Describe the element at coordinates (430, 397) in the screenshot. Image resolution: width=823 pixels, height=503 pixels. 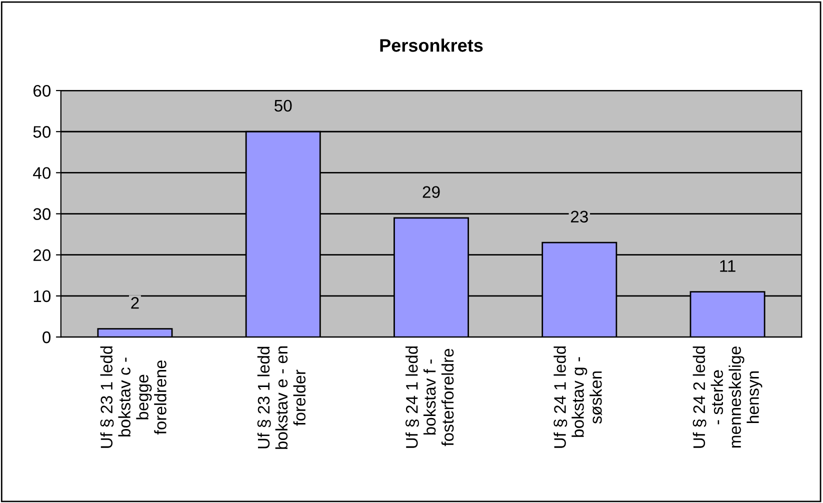
I see `x-tick-label: Uf § 24 1 ledd bokstav f - fosterforeldre` at that location.